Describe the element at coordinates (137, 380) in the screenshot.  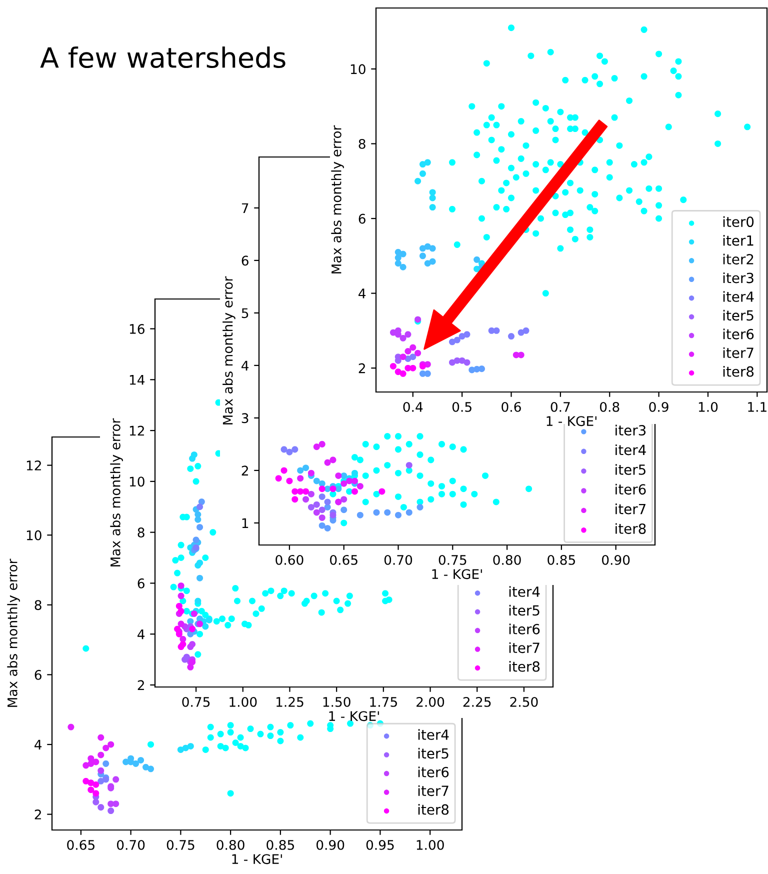
I see `y-tick-label: 14` at that location.